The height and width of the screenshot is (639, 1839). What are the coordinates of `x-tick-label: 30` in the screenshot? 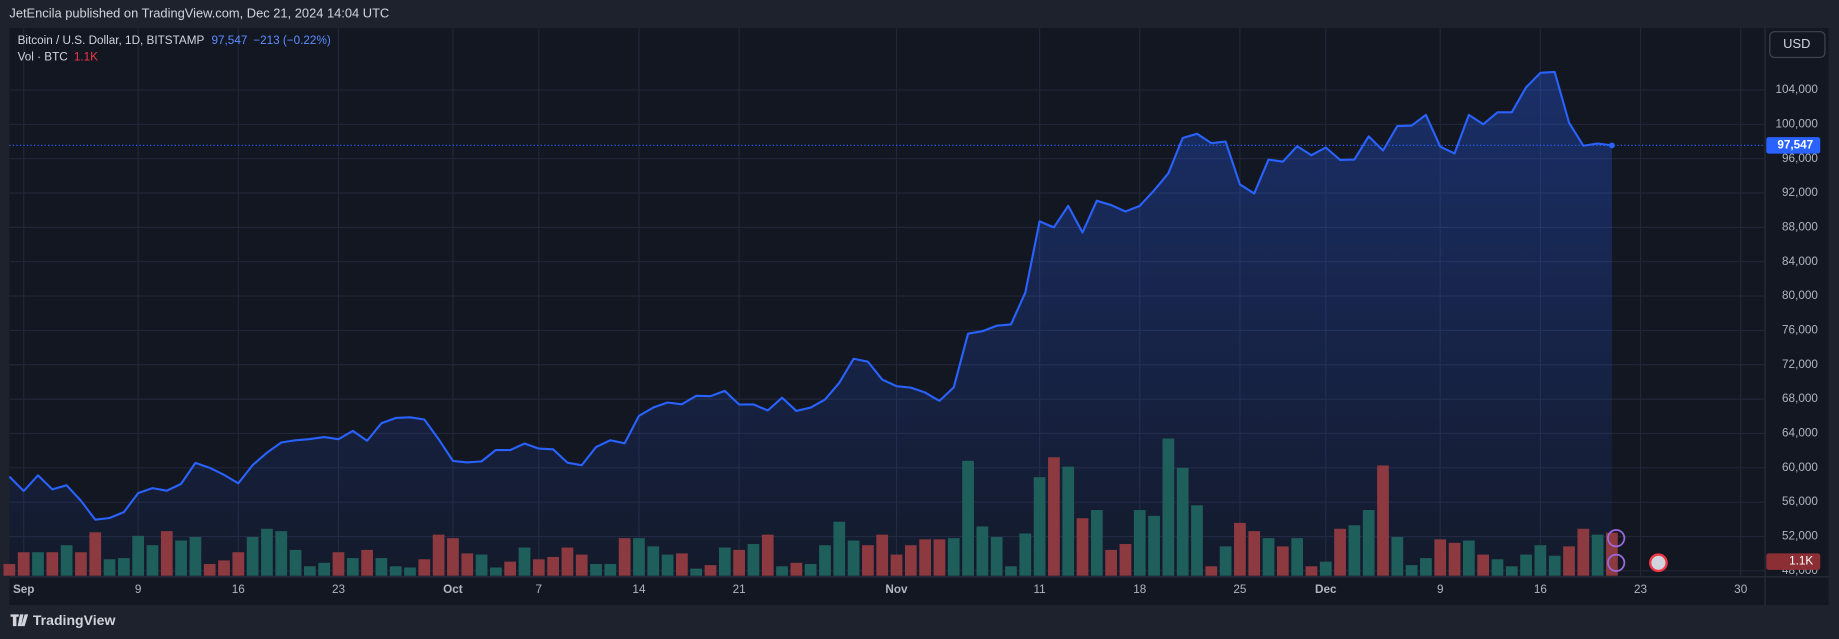 It's located at (1741, 589).